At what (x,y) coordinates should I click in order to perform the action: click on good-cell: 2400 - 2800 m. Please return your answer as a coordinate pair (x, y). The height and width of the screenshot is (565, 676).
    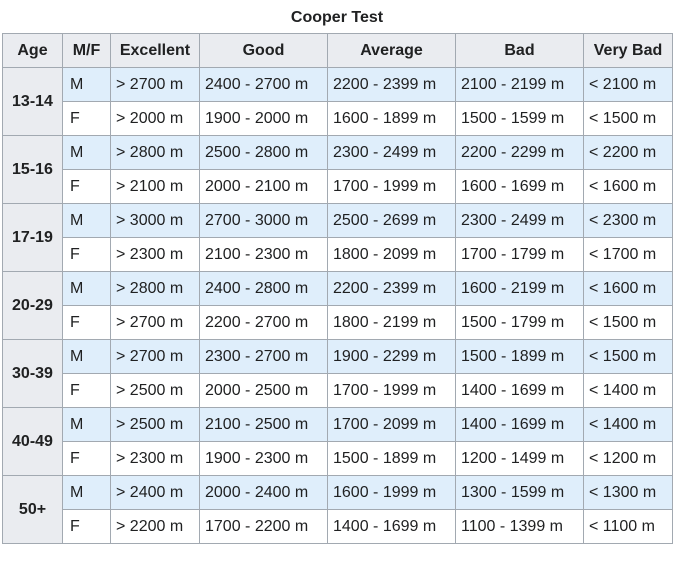
    Looking at the image, I should click on (263, 288).